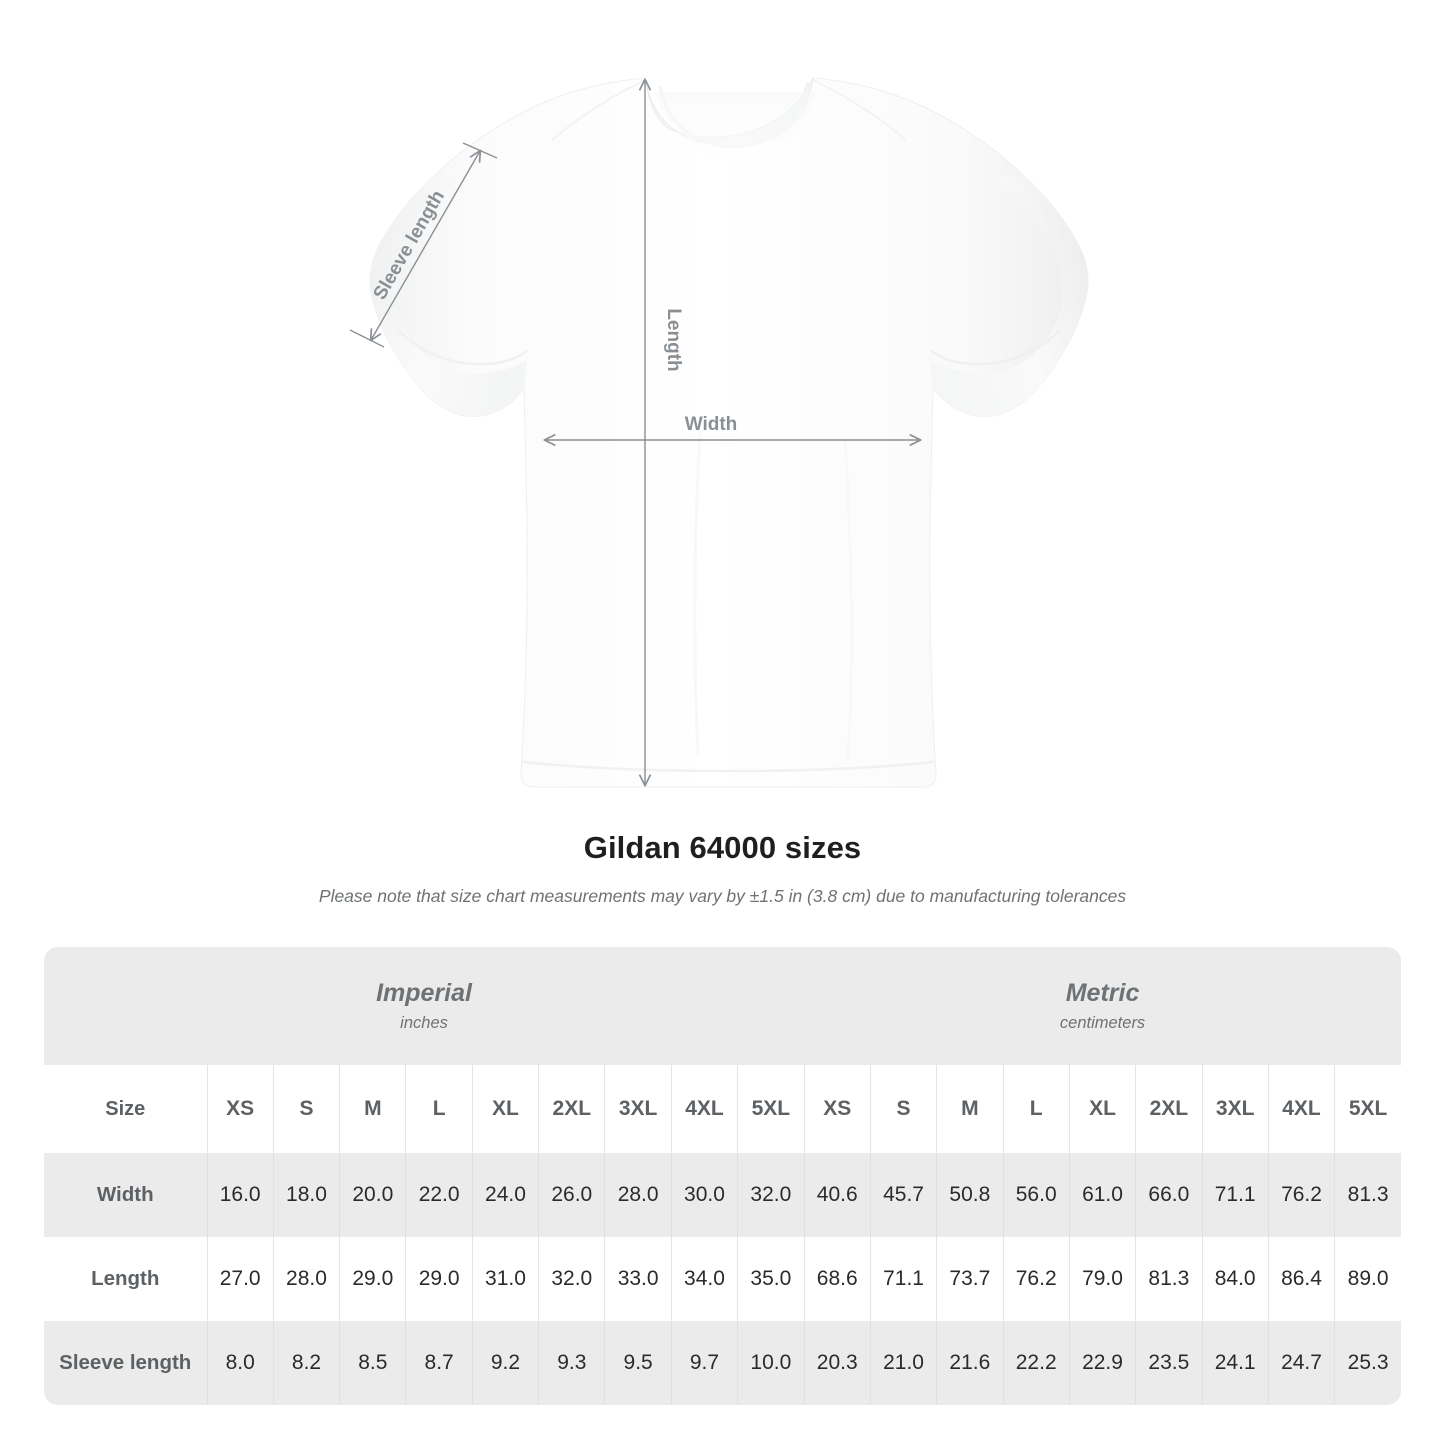 This screenshot has width=1445, height=1445. What do you see at coordinates (1102, 992) in the screenshot?
I see `metric-unit-name: Metric` at bounding box center [1102, 992].